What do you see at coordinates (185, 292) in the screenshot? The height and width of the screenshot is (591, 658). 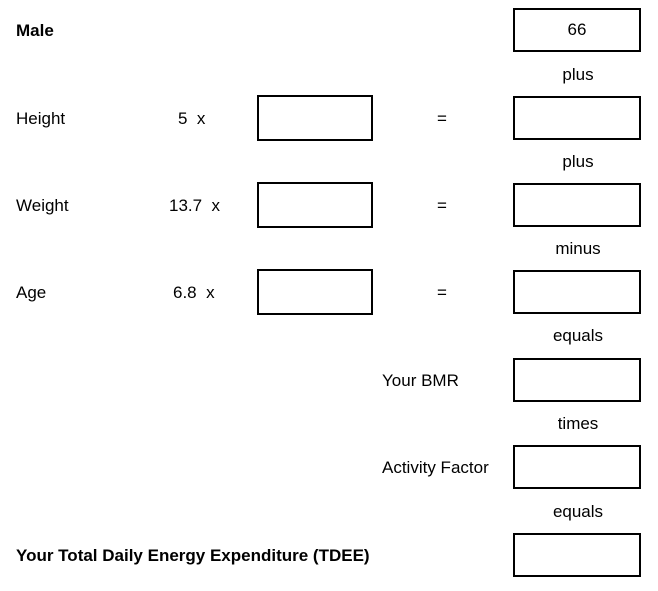 I see `age-multiplier-value: 6.8` at bounding box center [185, 292].